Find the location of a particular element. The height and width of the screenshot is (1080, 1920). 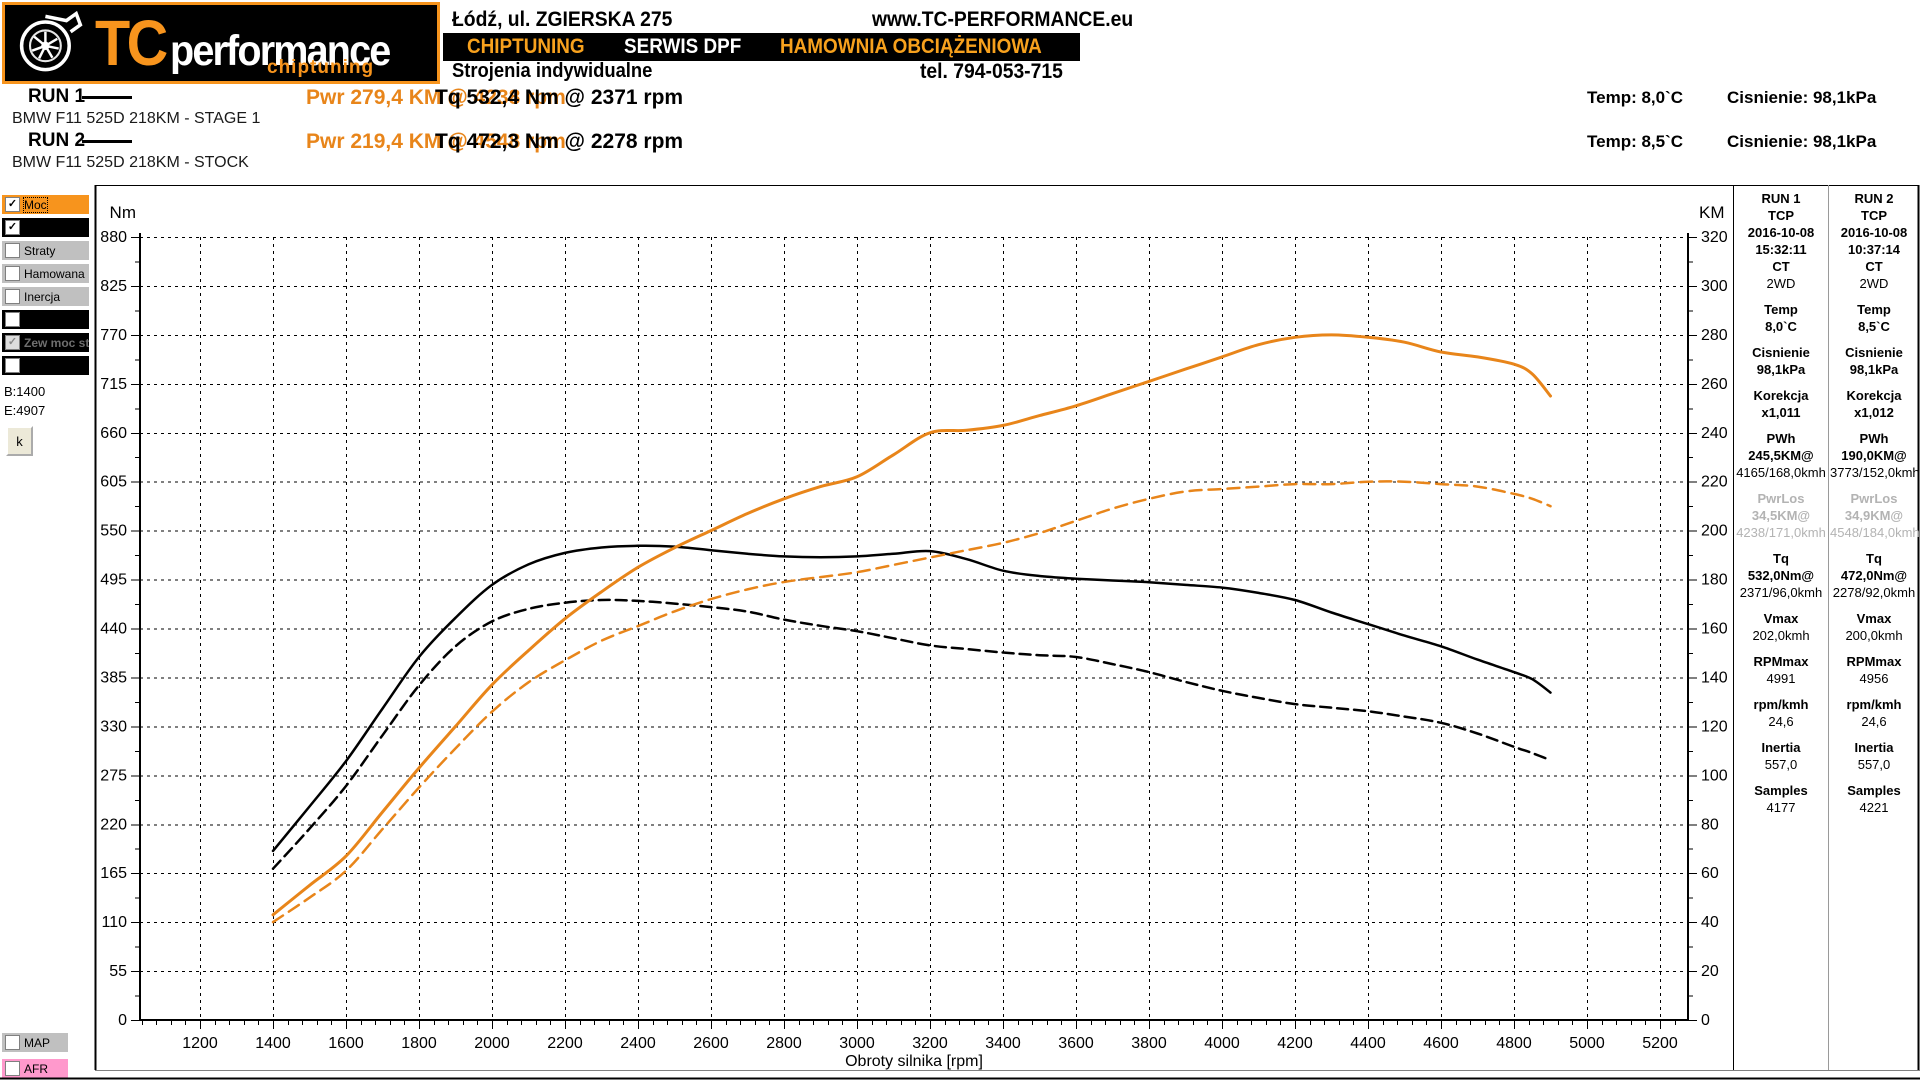

nm-tick-label: 440 is located at coordinates (113, 629).